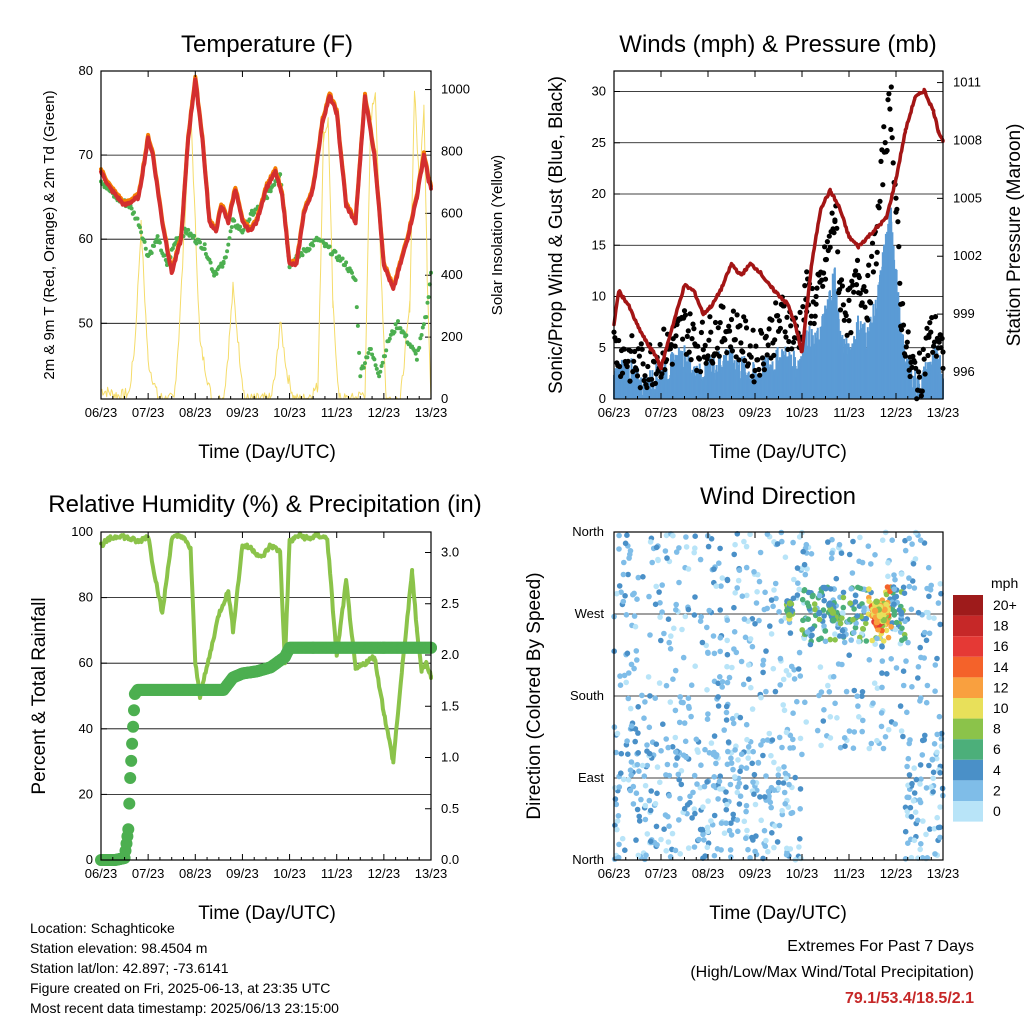  What do you see at coordinates (337, 412) in the screenshot?
I see `temp-xtick-label: 11/23` at bounding box center [337, 412].